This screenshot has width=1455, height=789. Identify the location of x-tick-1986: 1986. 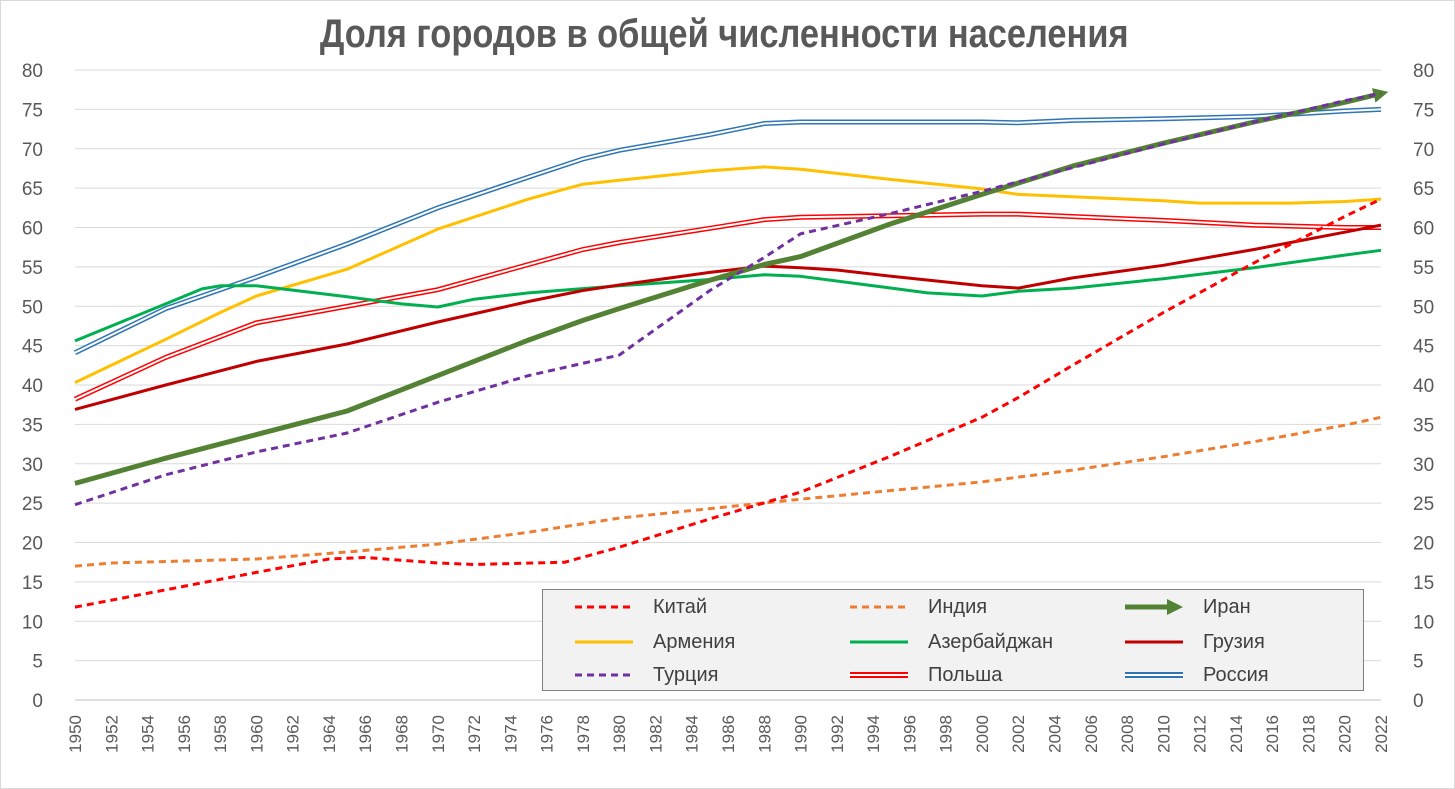
(728, 734).